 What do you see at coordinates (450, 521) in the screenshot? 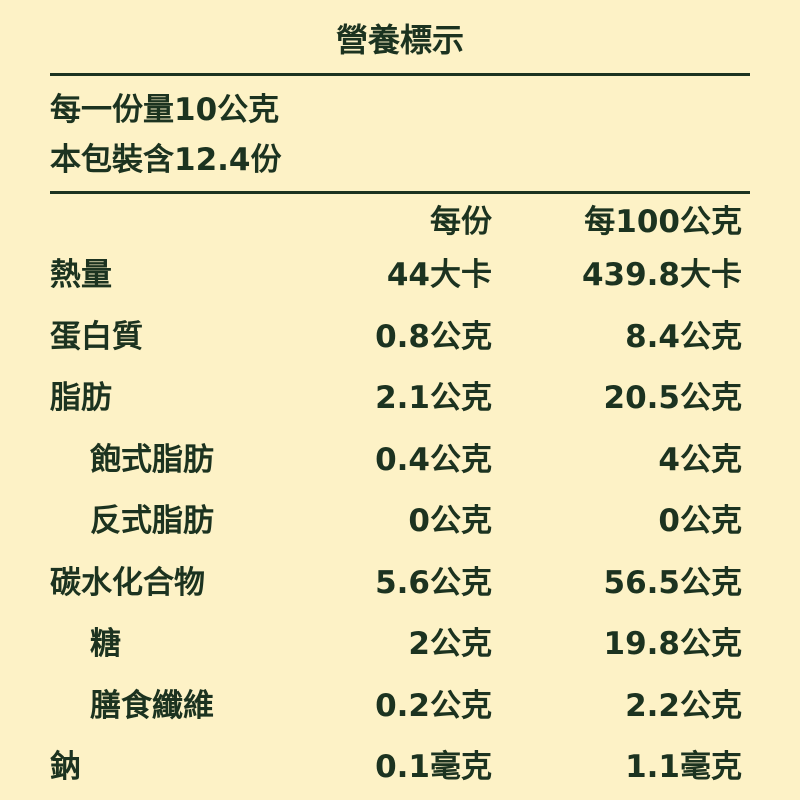
I see `per-serving-value: 0公克` at bounding box center [450, 521].